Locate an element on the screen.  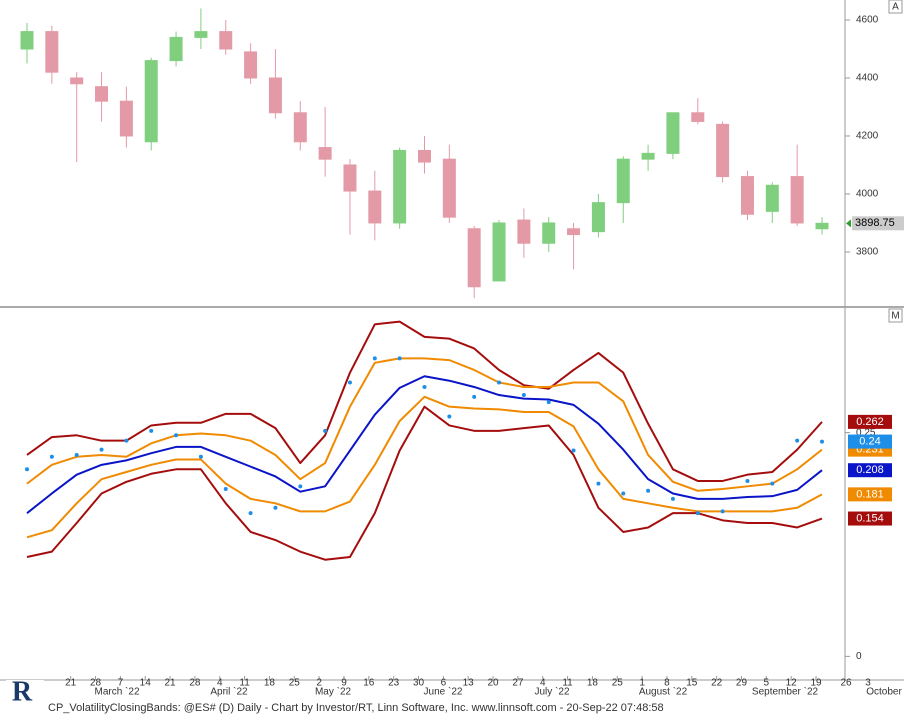
x-tick-label: 15 is located at coordinates (692, 683).